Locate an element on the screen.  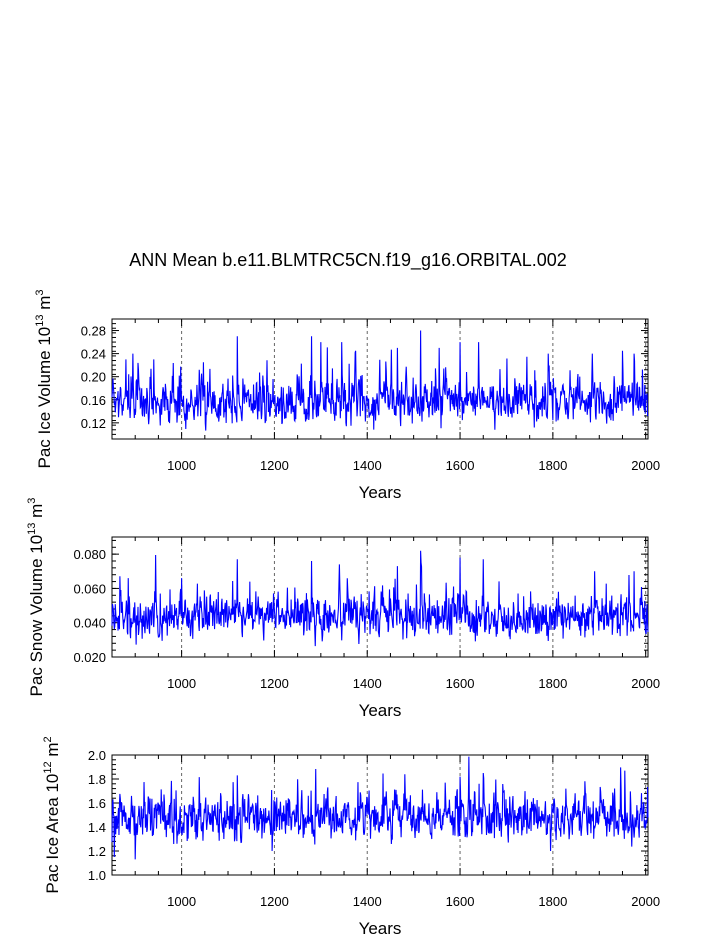
y-tick-label: 0.16 is located at coordinates (93, 400).